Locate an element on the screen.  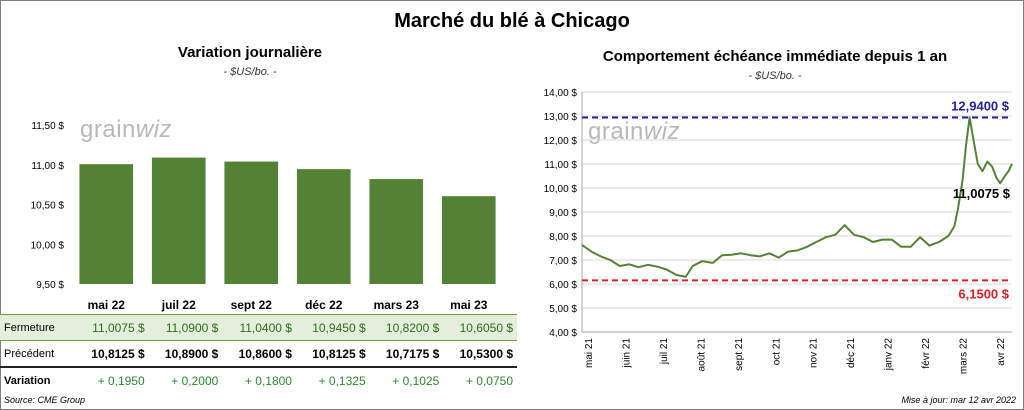
x-tick-label: oct 21 is located at coordinates (776, 352).